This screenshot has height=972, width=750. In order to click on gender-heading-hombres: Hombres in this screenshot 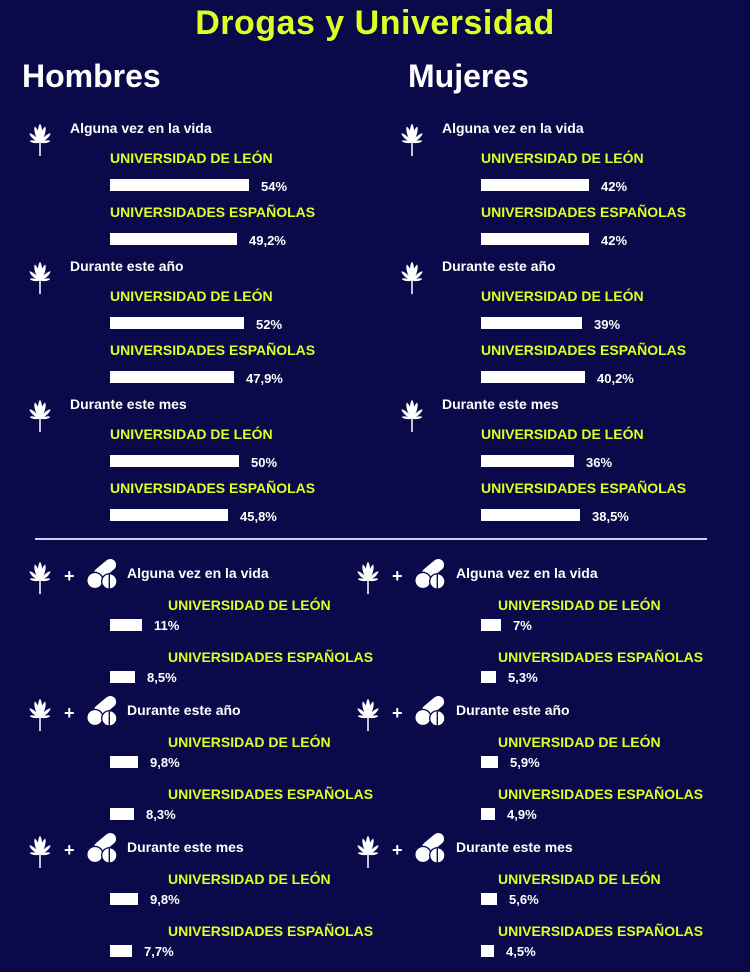, I will do `click(91, 76)`.